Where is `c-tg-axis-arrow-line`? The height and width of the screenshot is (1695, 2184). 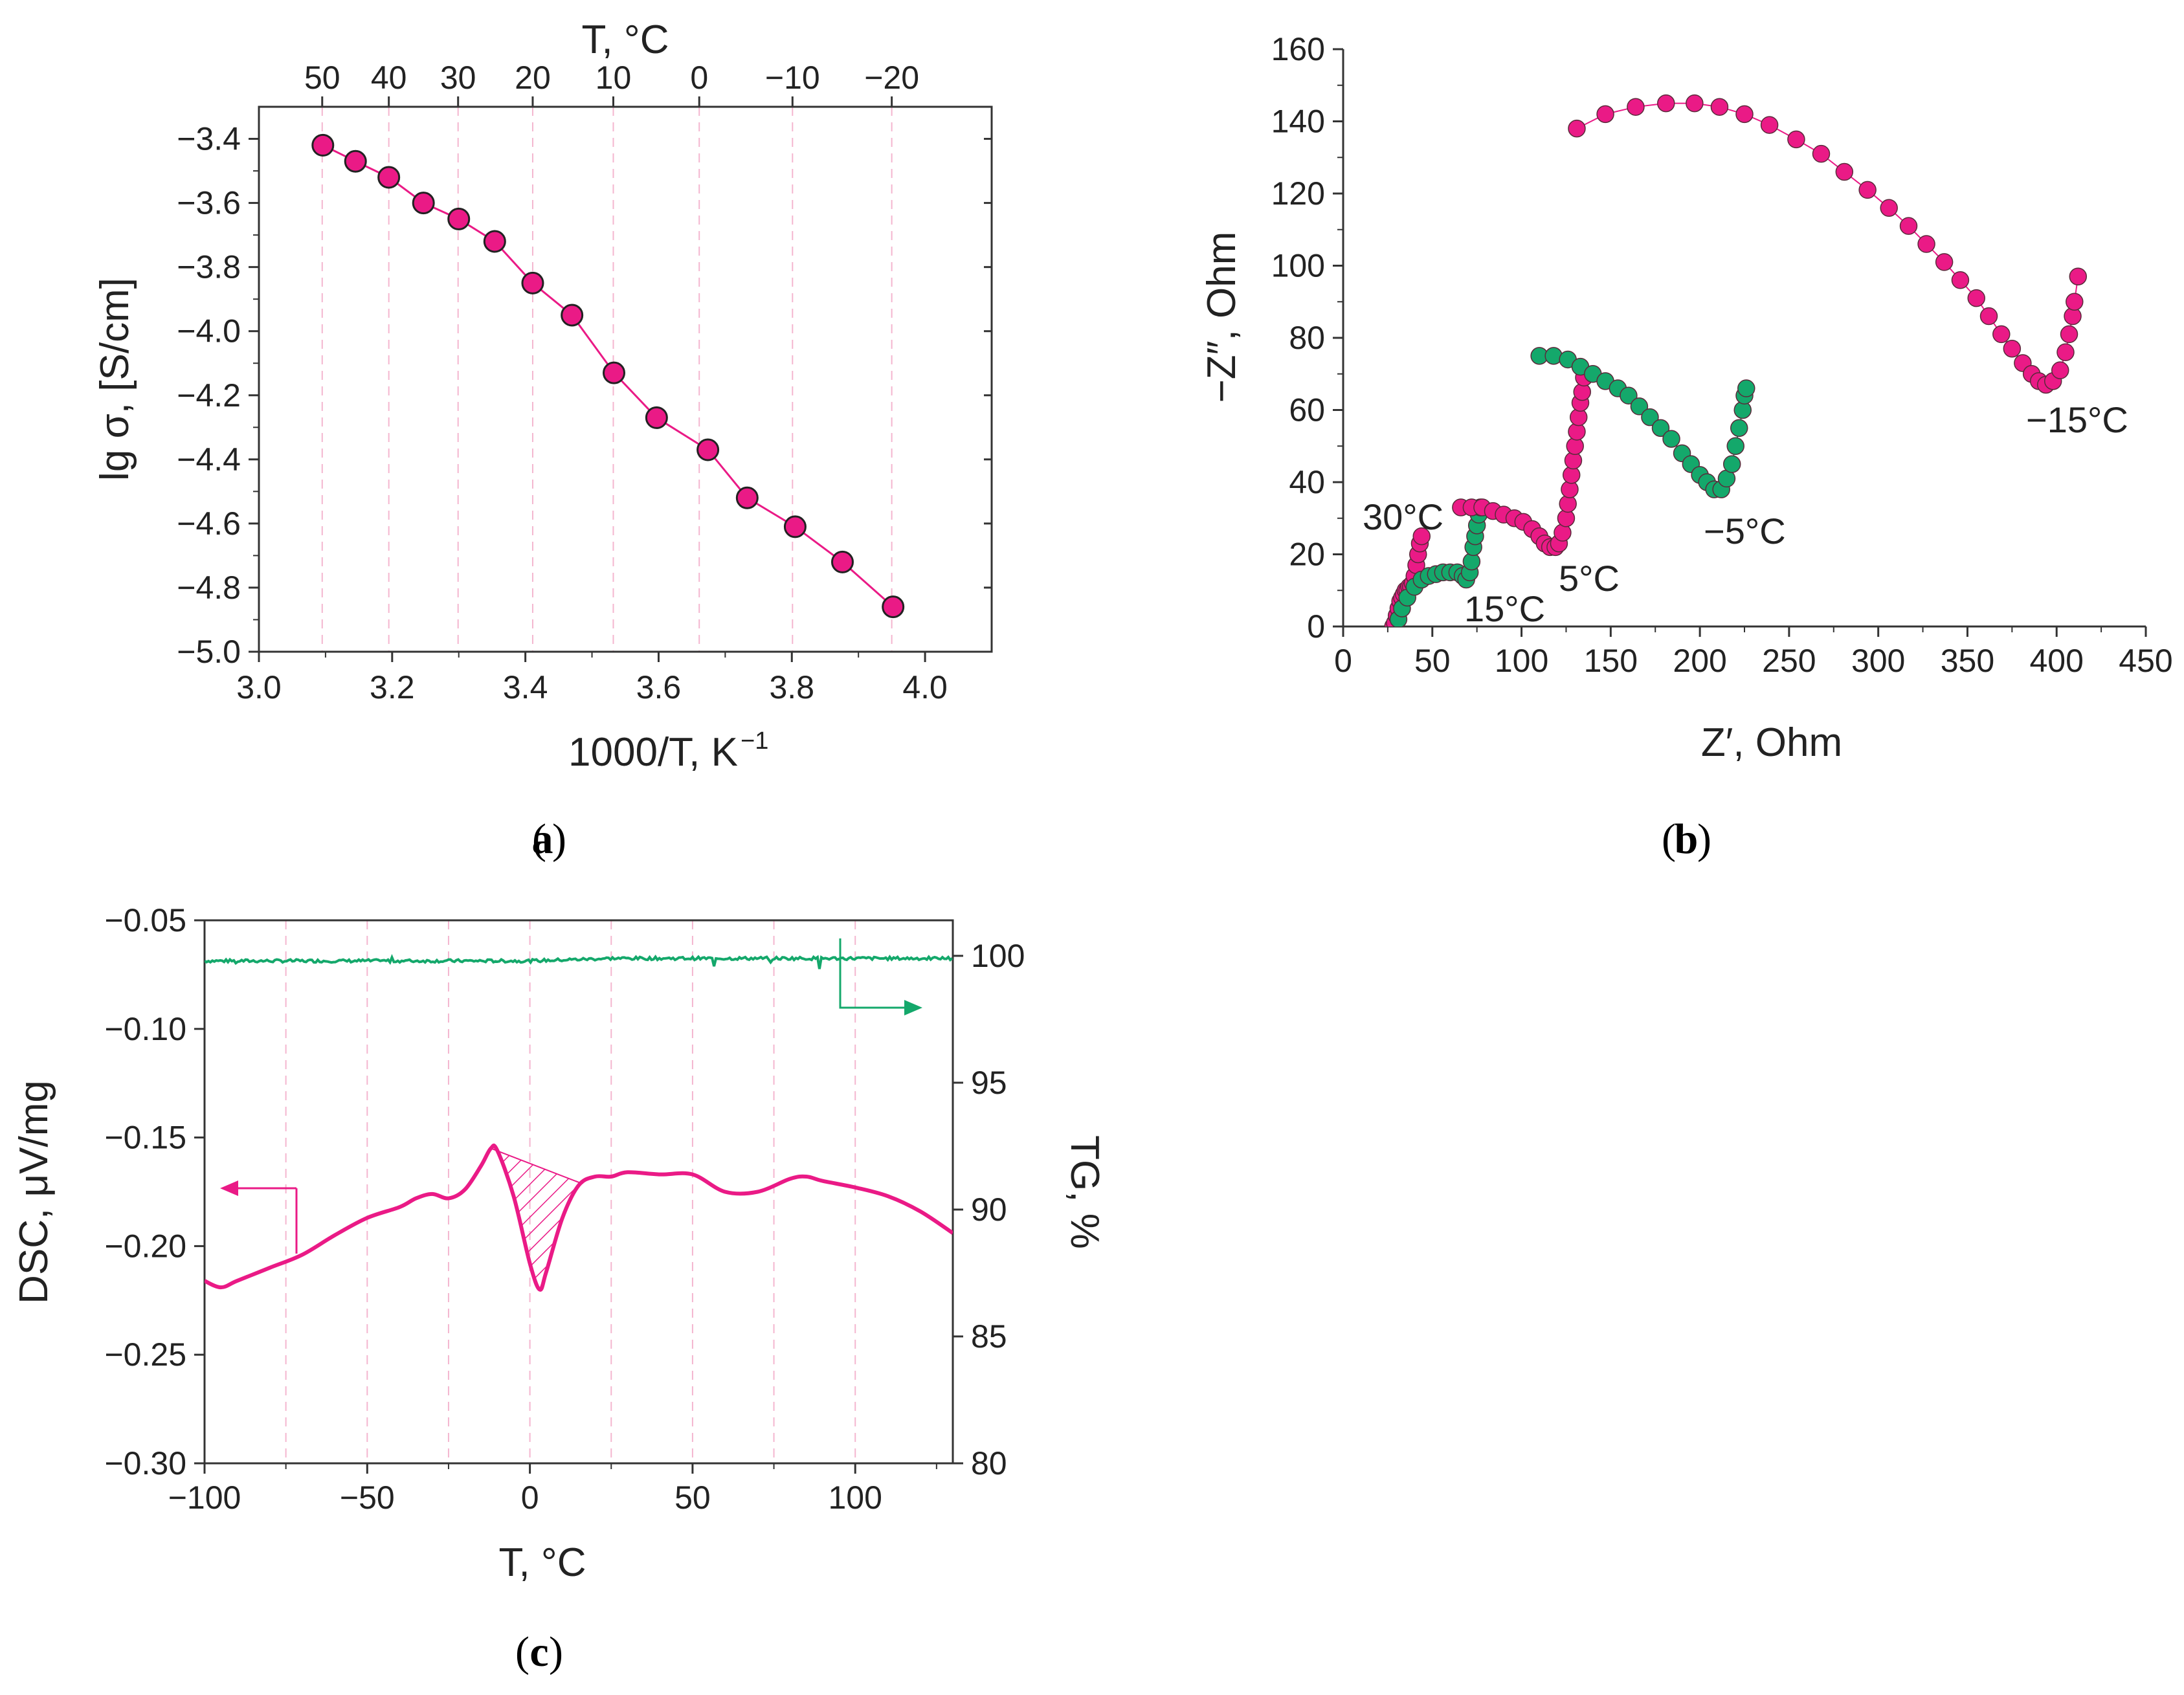
c-tg-axis-arrow-line is located at coordinates (875, 974).